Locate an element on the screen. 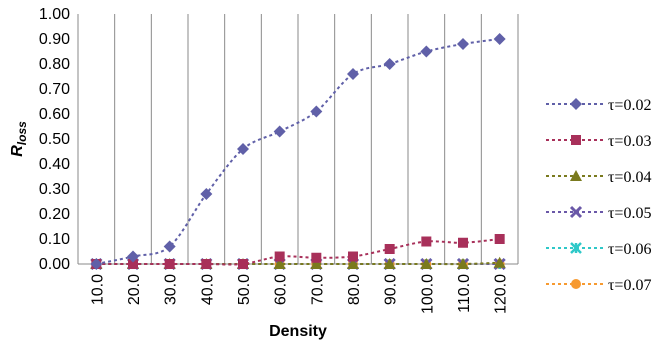 Image resolution: width=665 pixels, height=344 pixels. x-tick-label: 40.0 is located at coordinates (207, 289).